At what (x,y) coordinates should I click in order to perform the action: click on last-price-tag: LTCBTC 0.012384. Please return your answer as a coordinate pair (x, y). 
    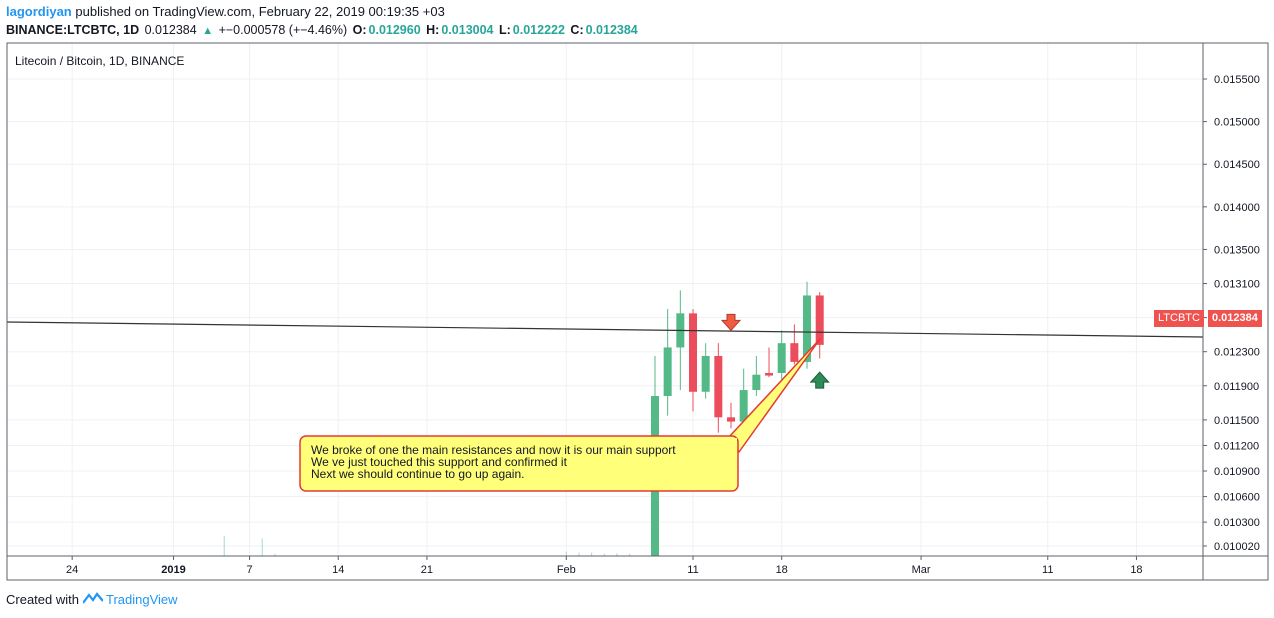
    Looking at the image, I should click on (1208, 318).